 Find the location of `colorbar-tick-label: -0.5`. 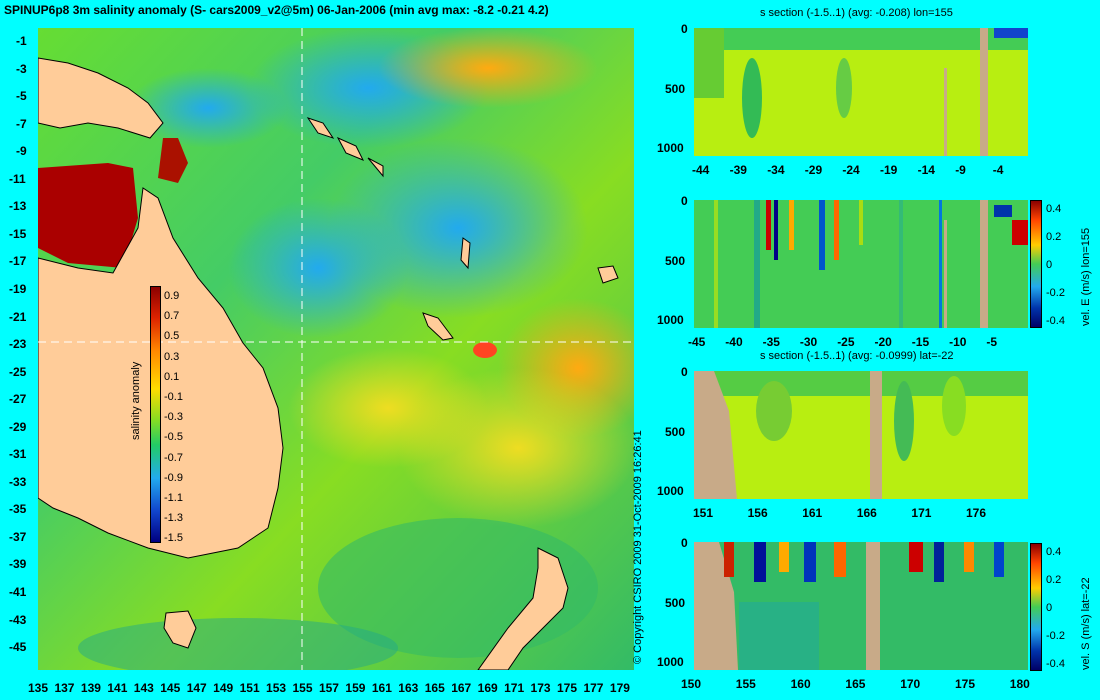

colorbar-tick-label: -0.5 is located at coordinates (173, 437).